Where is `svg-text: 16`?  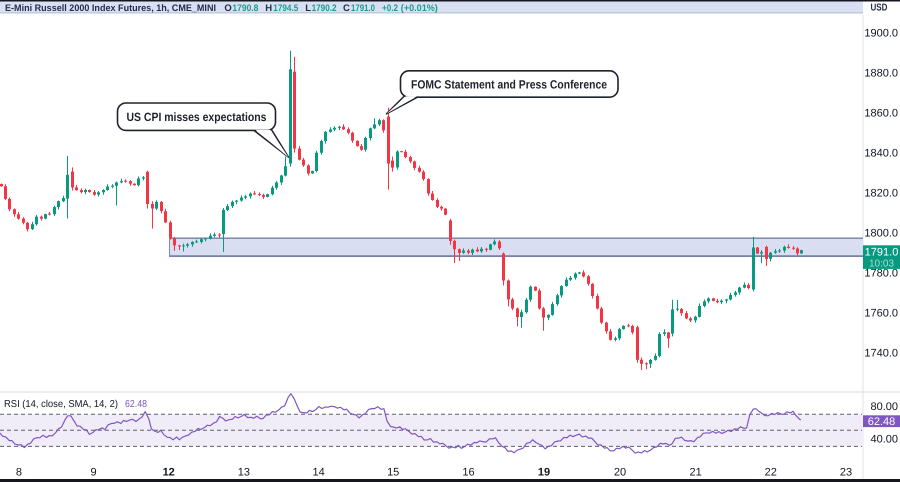
svg-text: 16 is located at coordinates (468, 473).